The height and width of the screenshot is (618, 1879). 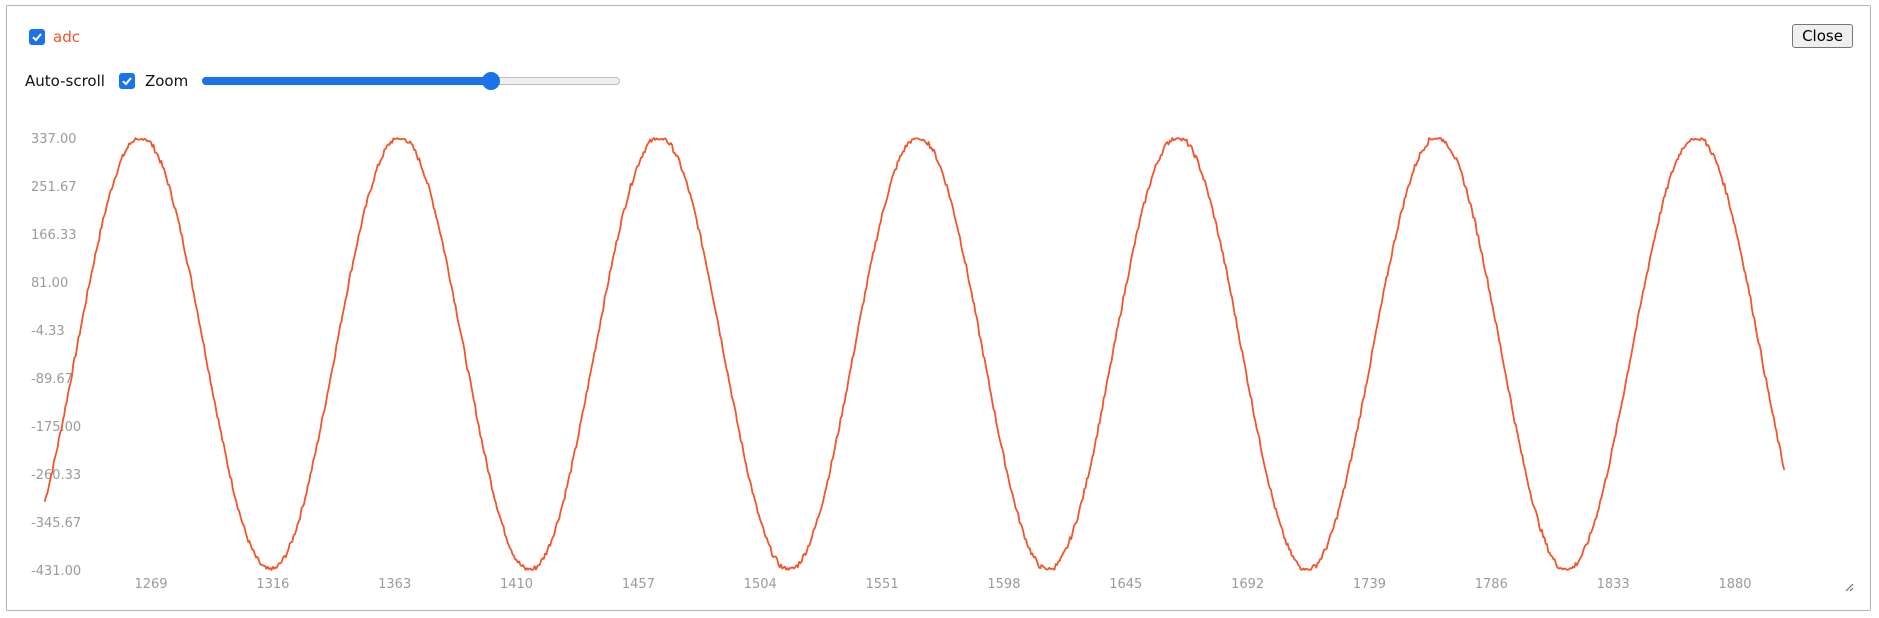 I want to click on y-tick-label: -345.67, so click(x=56, y=523).